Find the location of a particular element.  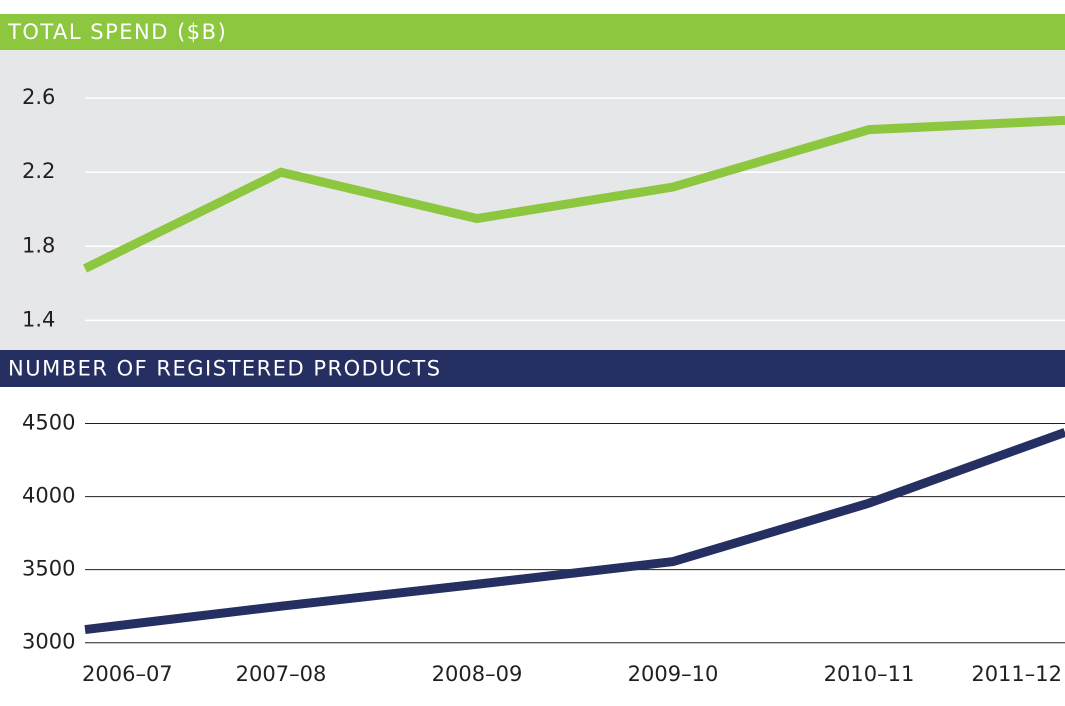

y-tick-label: 3500 is located at coordinates (48, 569).